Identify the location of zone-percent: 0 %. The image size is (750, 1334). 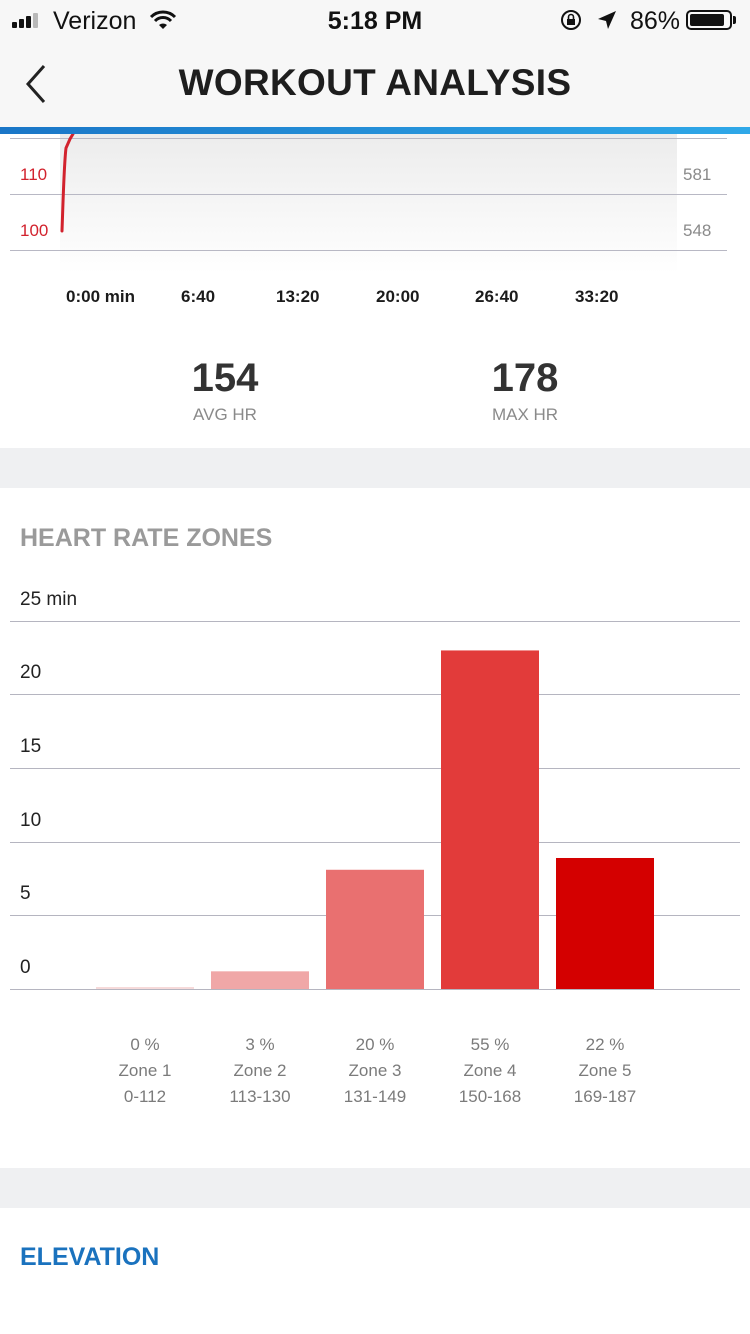
(145, 1044).